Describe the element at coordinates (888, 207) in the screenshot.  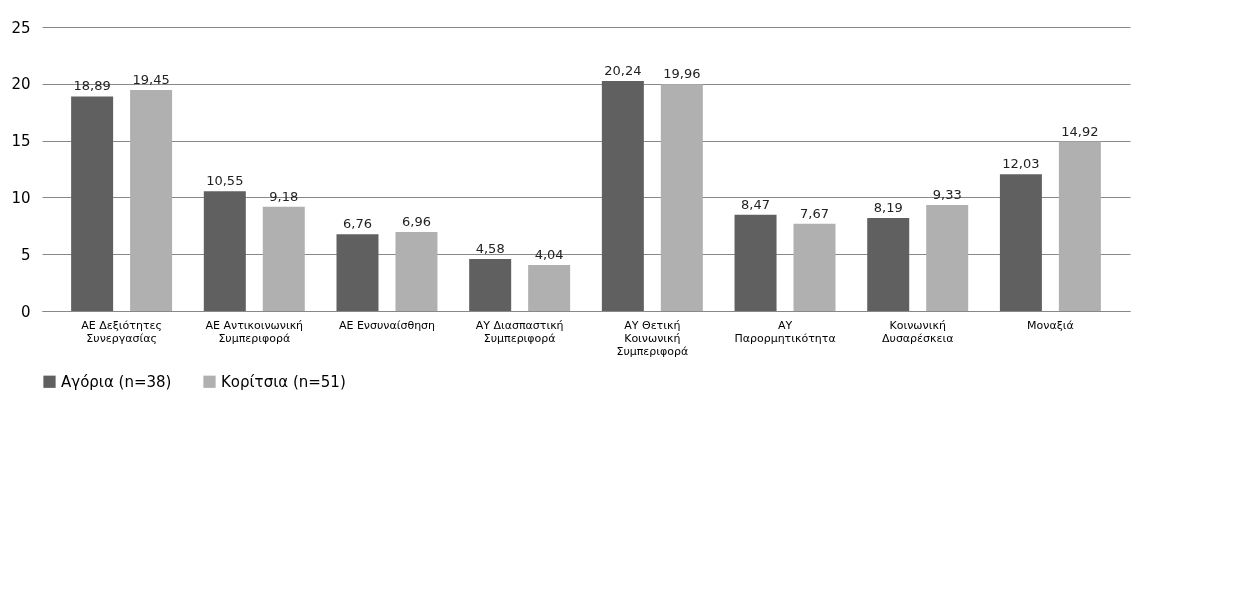
I see `data-label: 8,19` at that location.